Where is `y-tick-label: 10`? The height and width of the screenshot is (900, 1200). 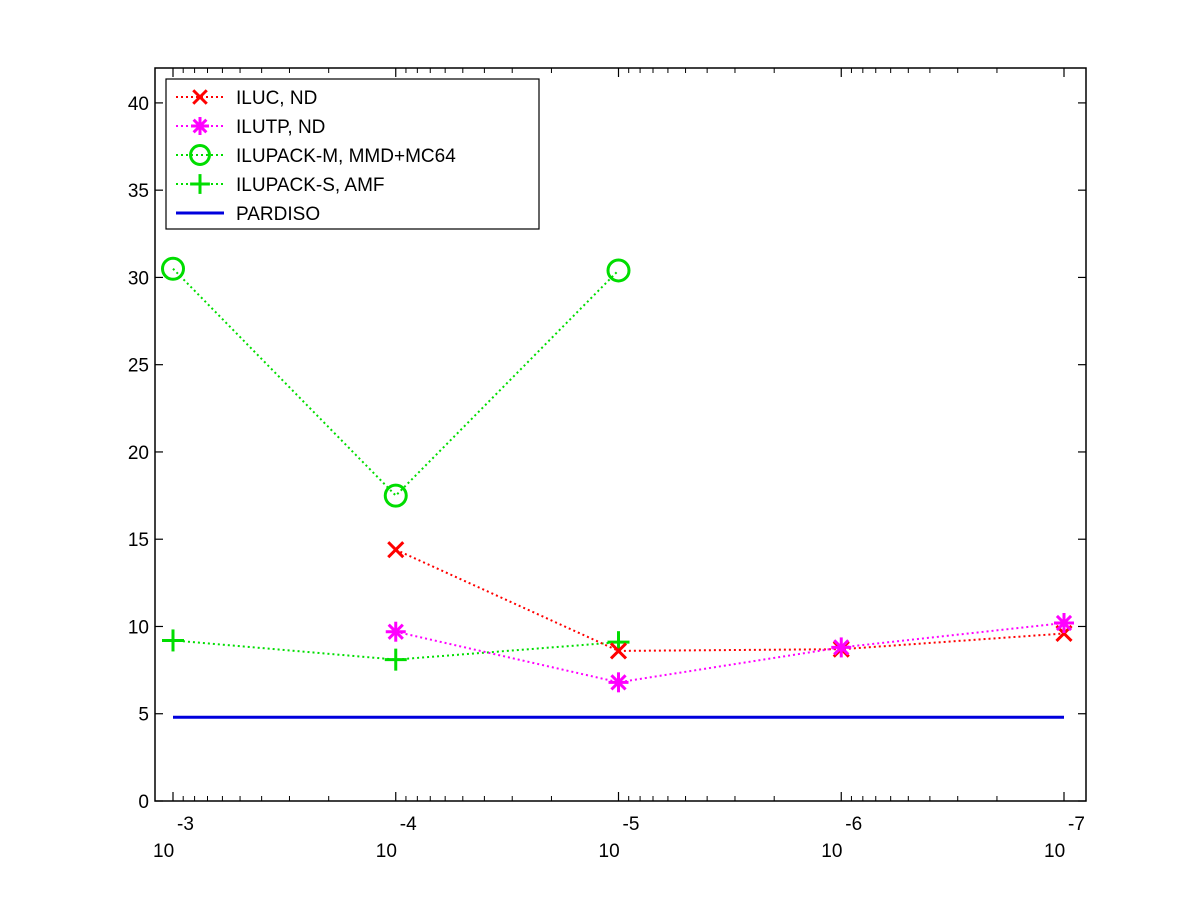
y-tick-label: 10 is located at coordinates (138, 627).